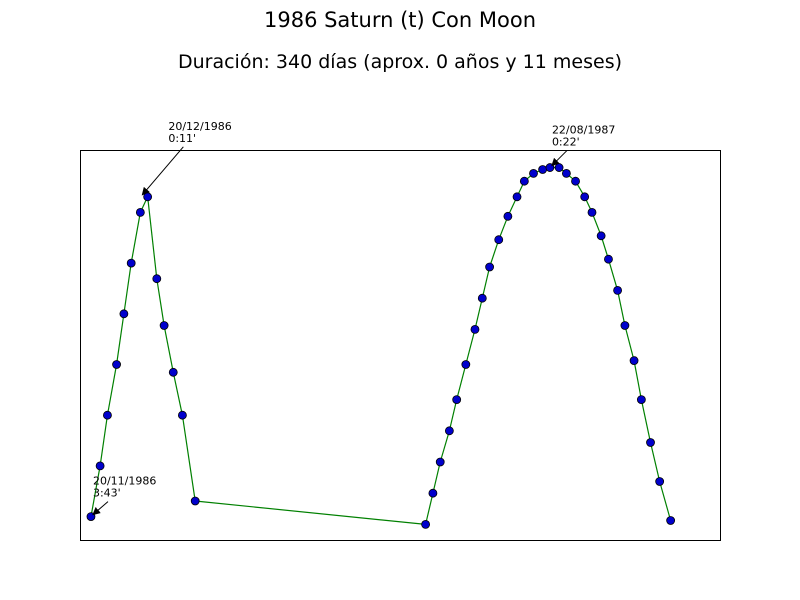 This screenshot has height=600, width=800. Describe the element at coordinates (107, 493) in the screenshot. I see `annotation-value: 3:43'` at that location.